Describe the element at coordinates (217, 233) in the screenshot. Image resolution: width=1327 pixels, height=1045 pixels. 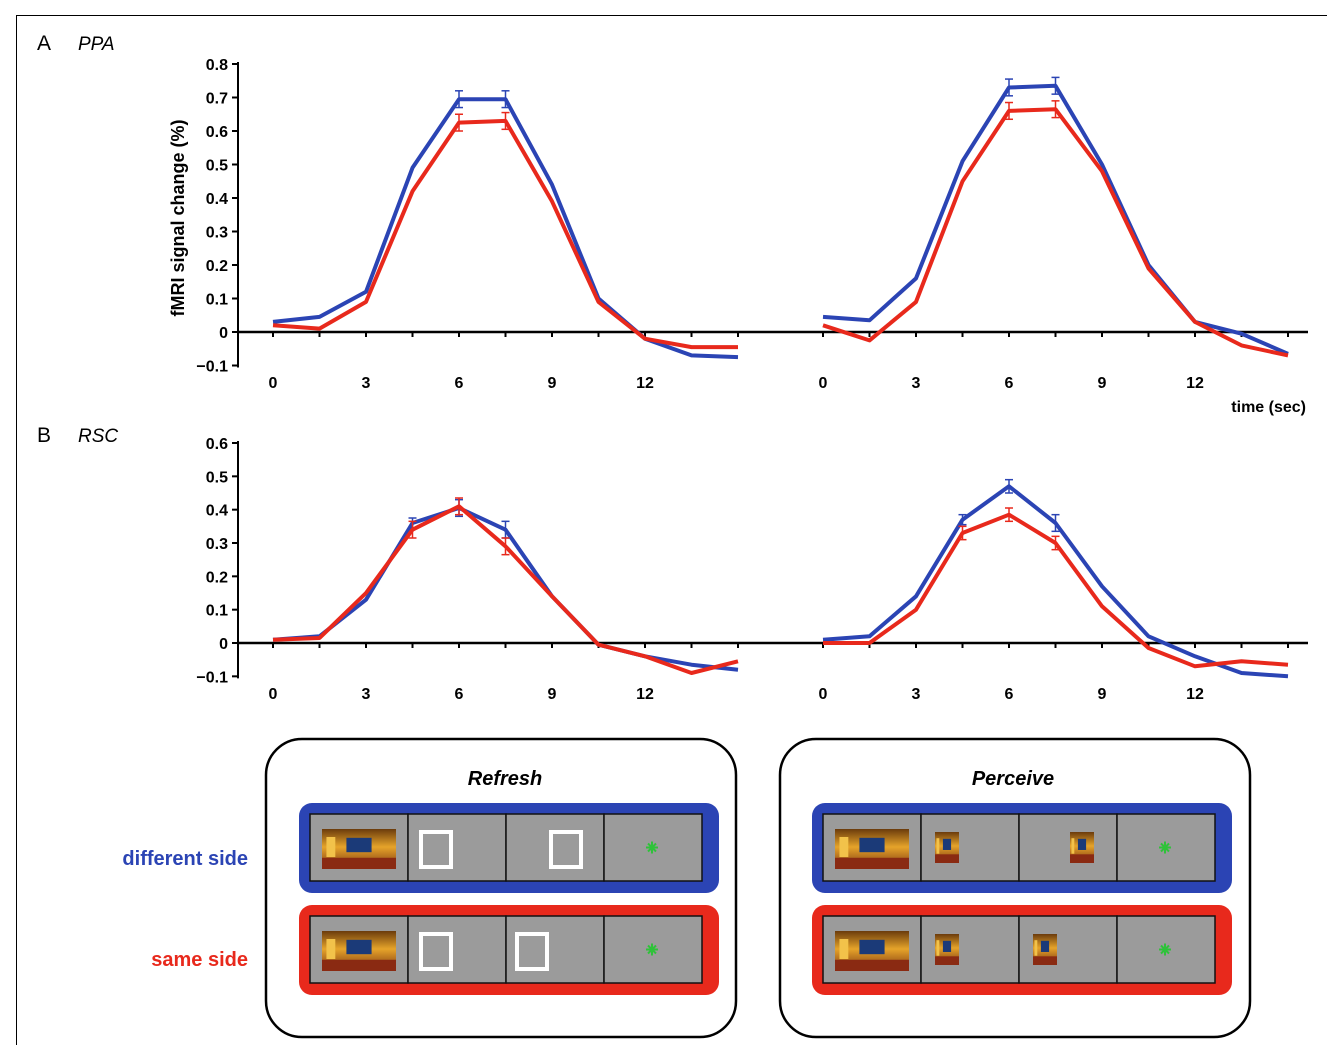
I see `y-tick-label: 0.3` at that location.